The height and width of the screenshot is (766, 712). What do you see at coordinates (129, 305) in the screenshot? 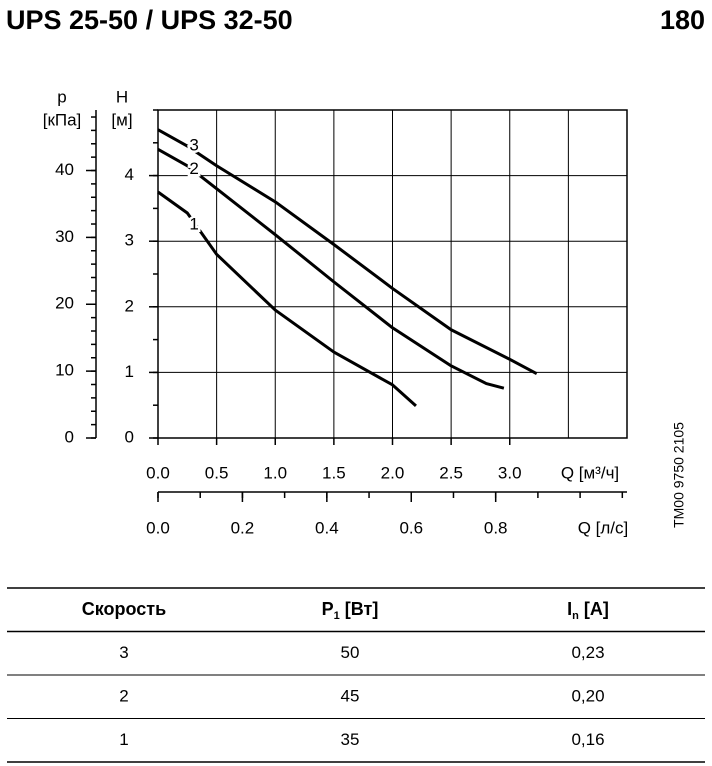
I see `y-tick-label: 2` at bounding box center [129, 305].